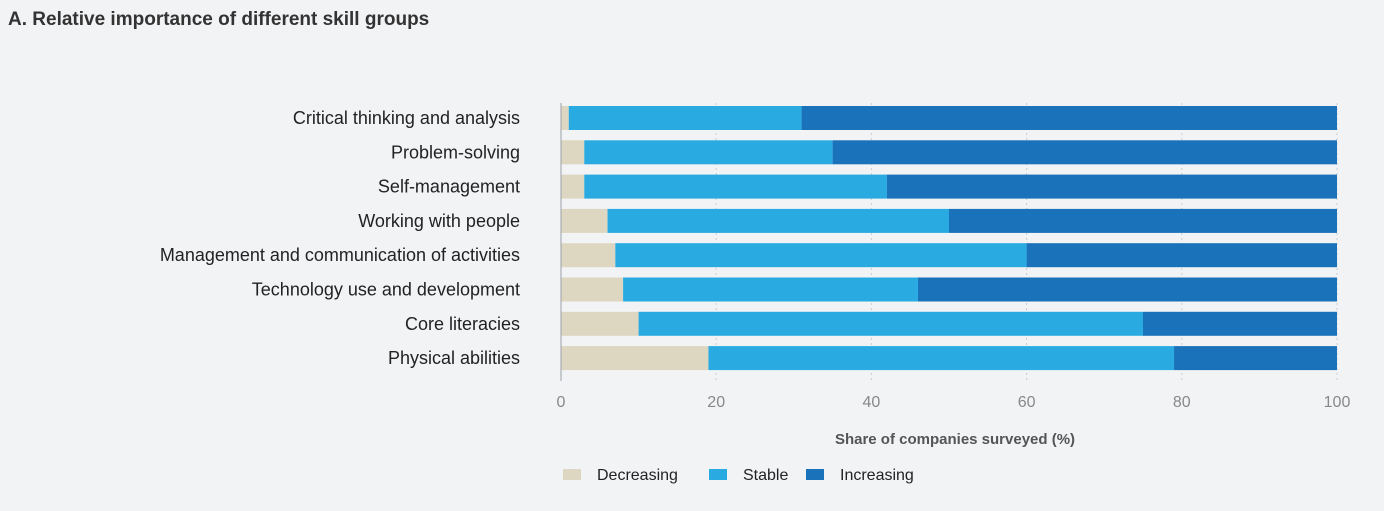 The height and width of the screenshot is (511, 1384). Describe the element at coordinates (462, 324) in the screenshot. I see `category-label: Core literacies` at that location.